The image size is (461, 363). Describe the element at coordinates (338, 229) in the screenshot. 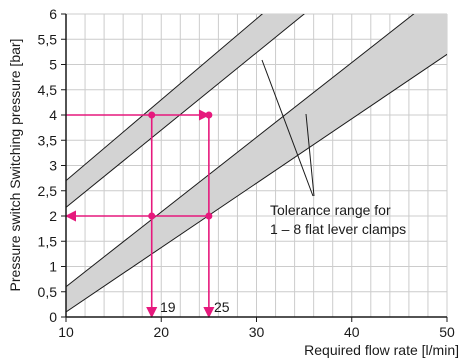

I see `tolerance-note-line2: 1 – 8 flat lever clamps` at that location.